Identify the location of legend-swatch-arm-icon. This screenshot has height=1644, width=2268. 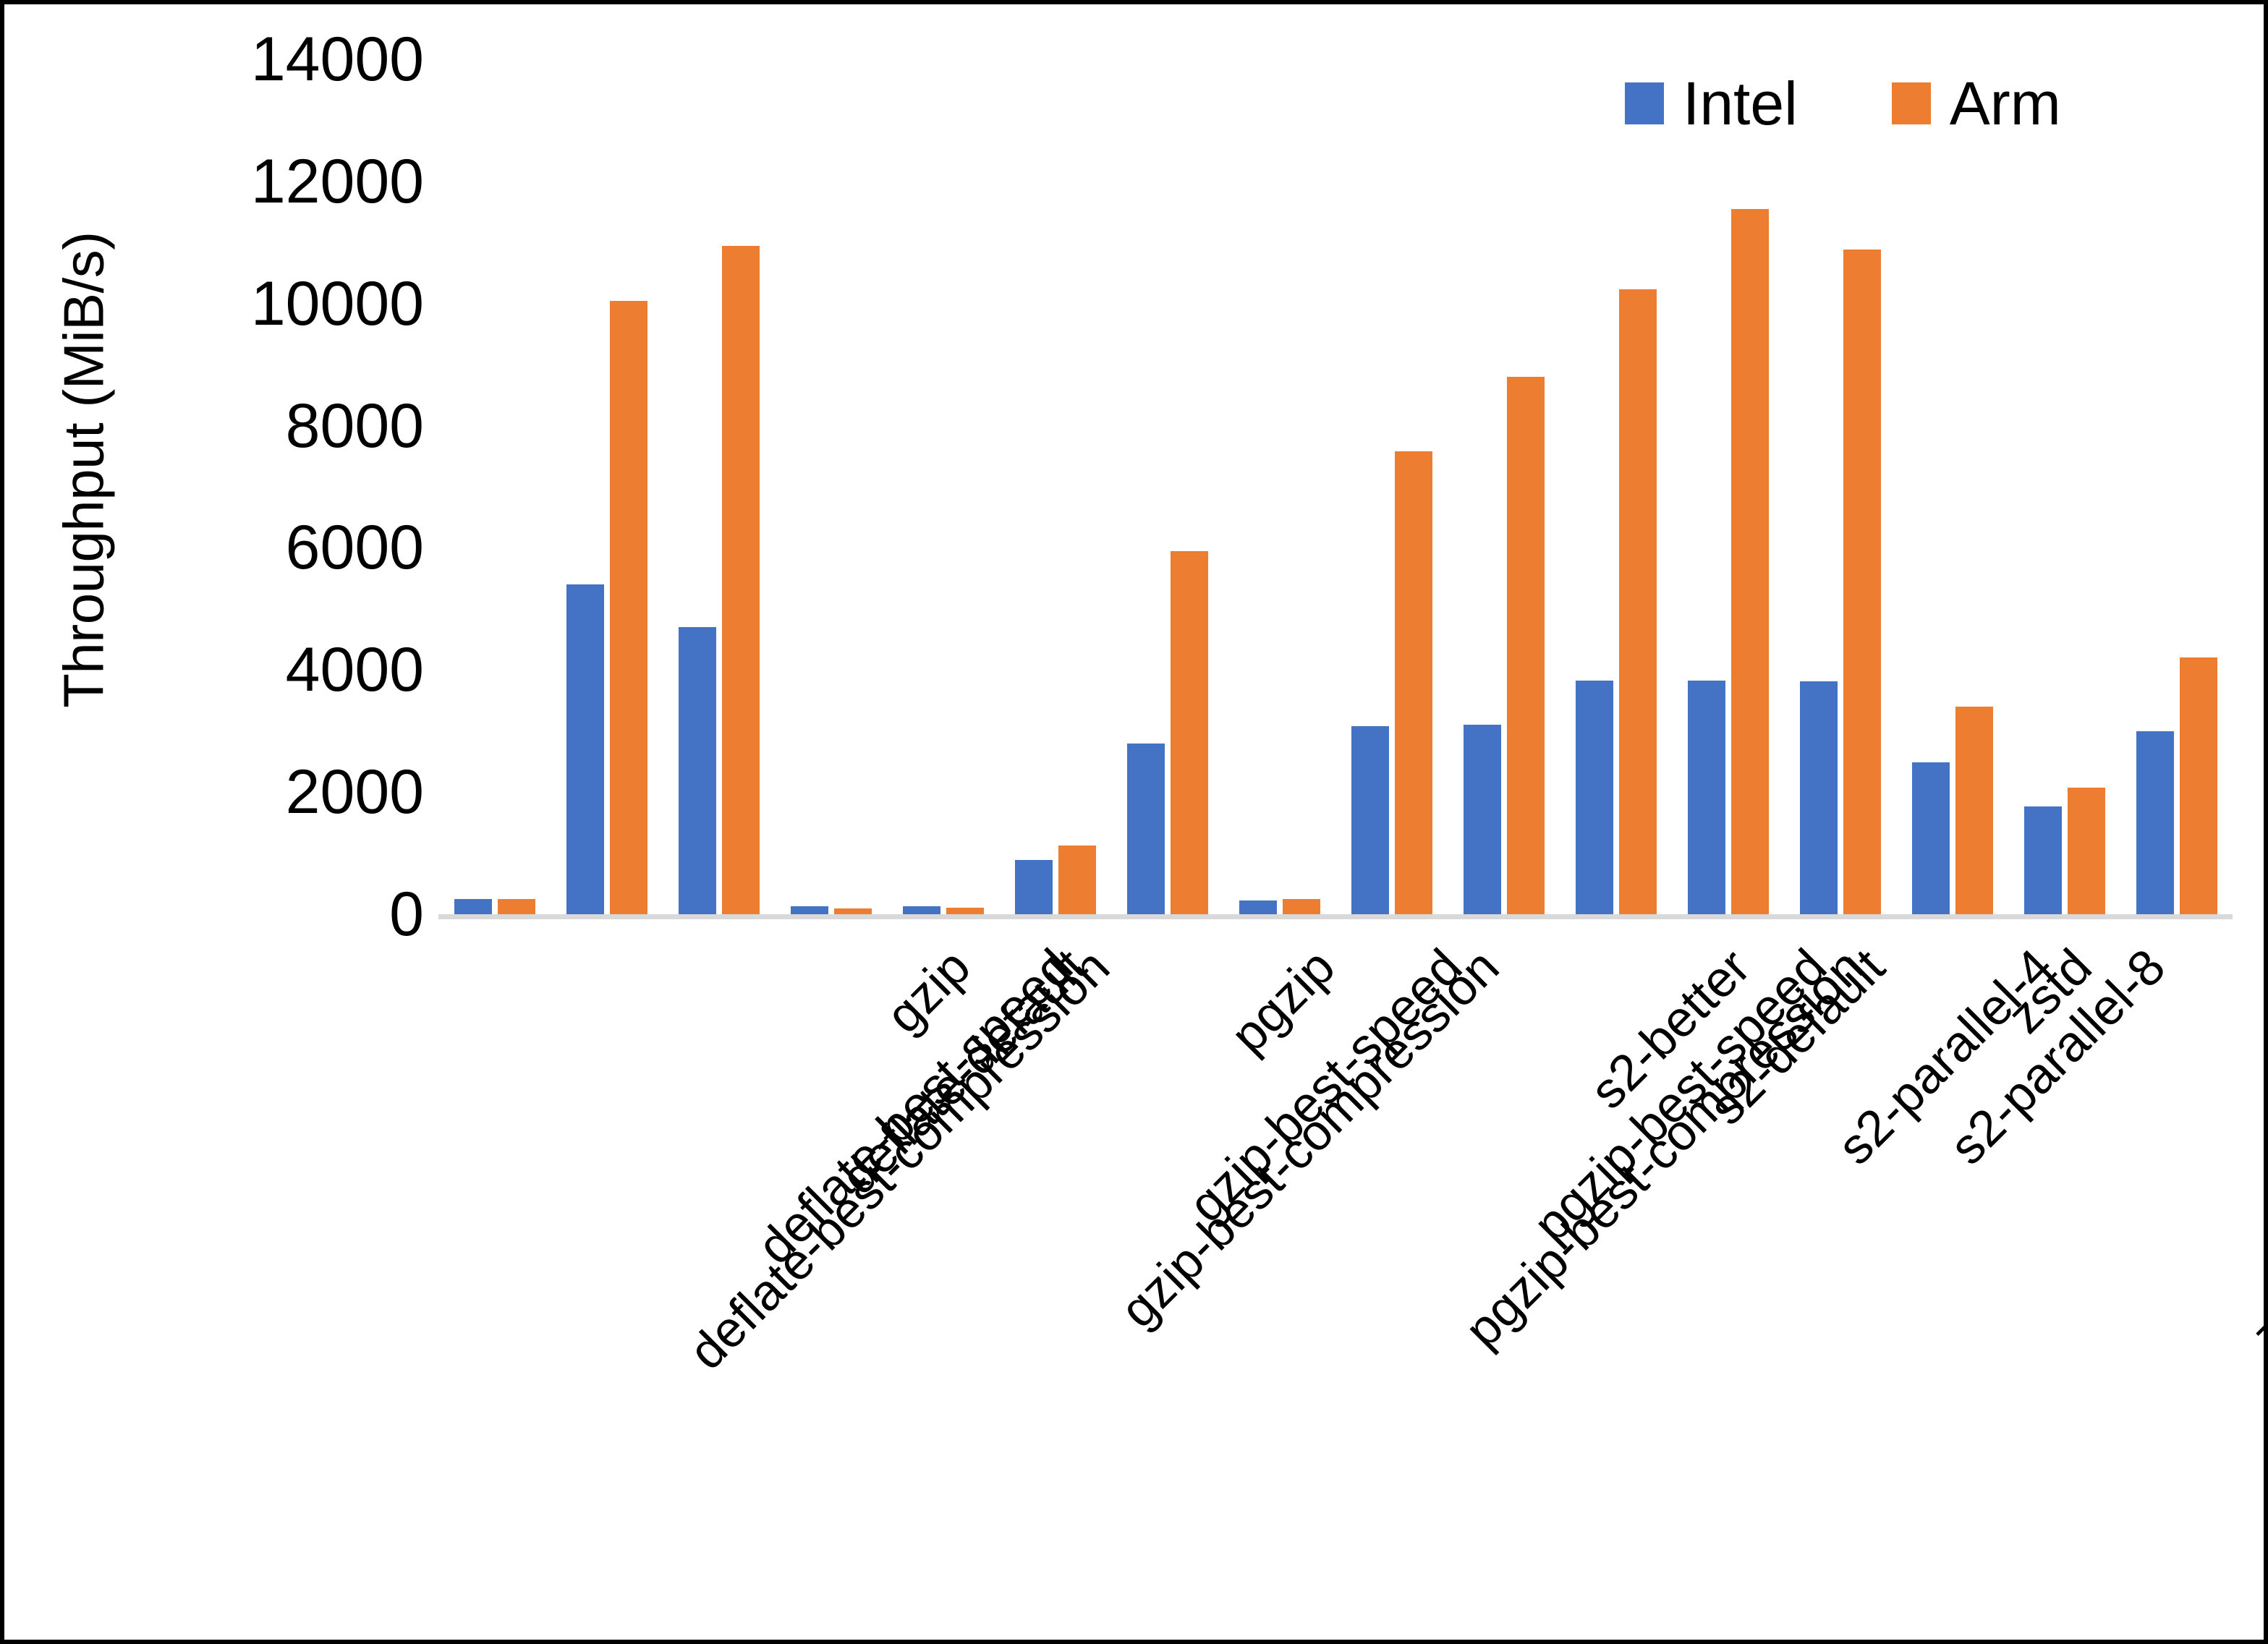
(1911, 103).